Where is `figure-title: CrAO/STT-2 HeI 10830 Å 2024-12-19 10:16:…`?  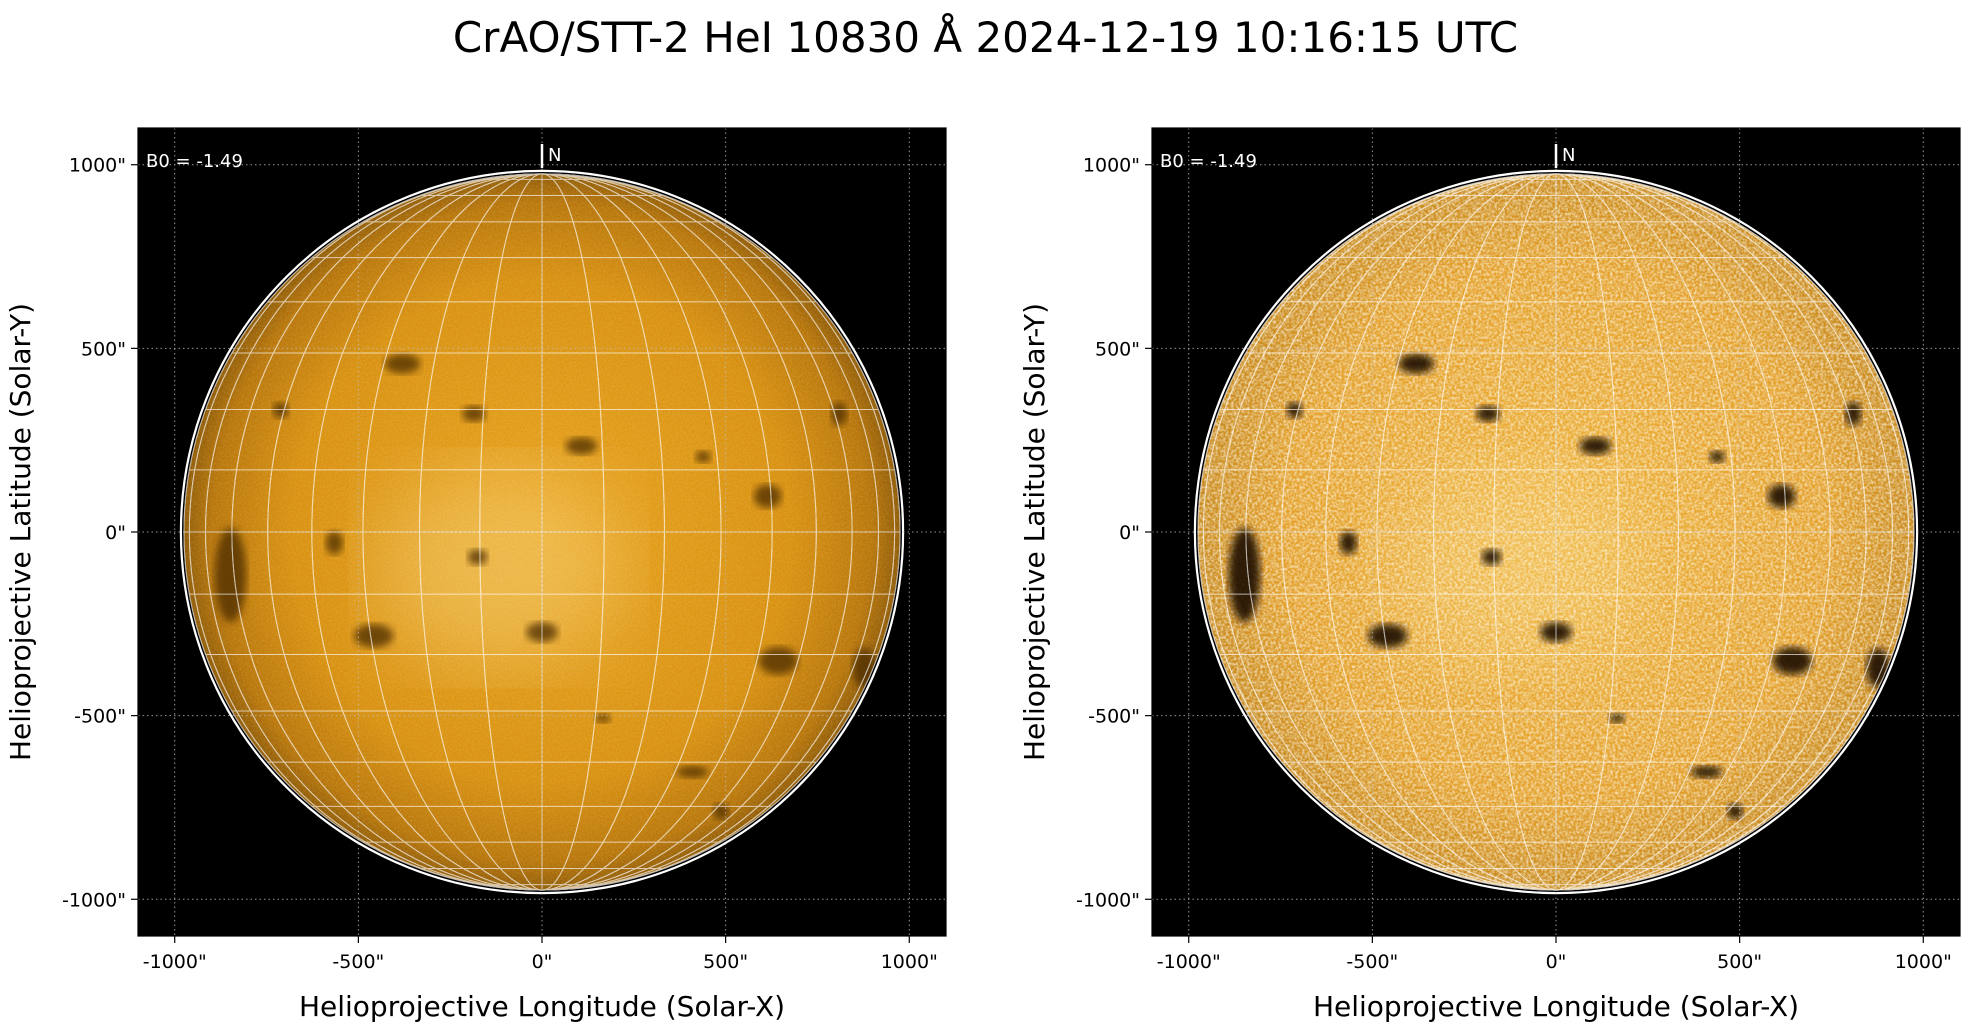 figure-title: CrAO/STT-2 HeI 10830 Å 2024-12-19 10:16:… is located at coordinates (985, 37).